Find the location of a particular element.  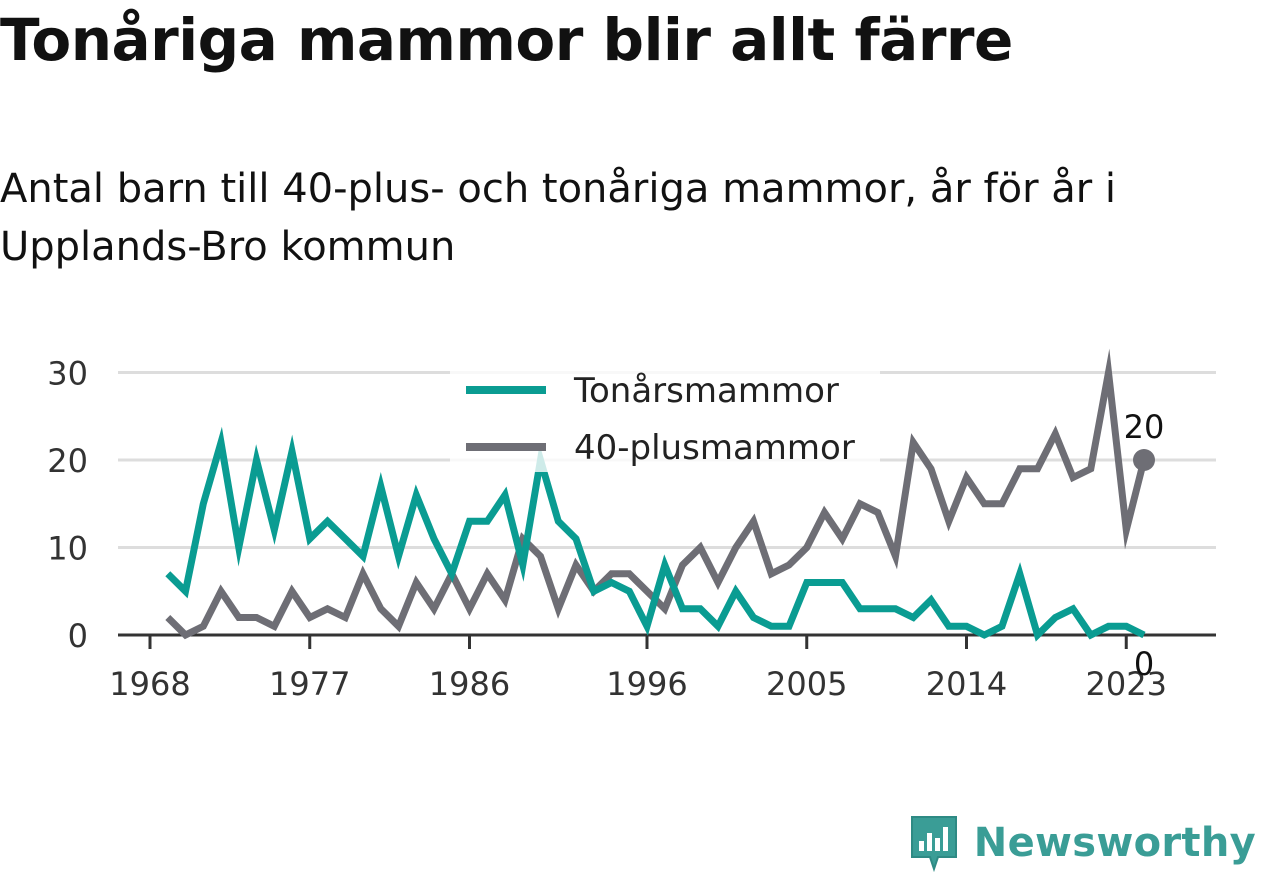

end-labels: 20 0 is located at coordinates (1144, 545).